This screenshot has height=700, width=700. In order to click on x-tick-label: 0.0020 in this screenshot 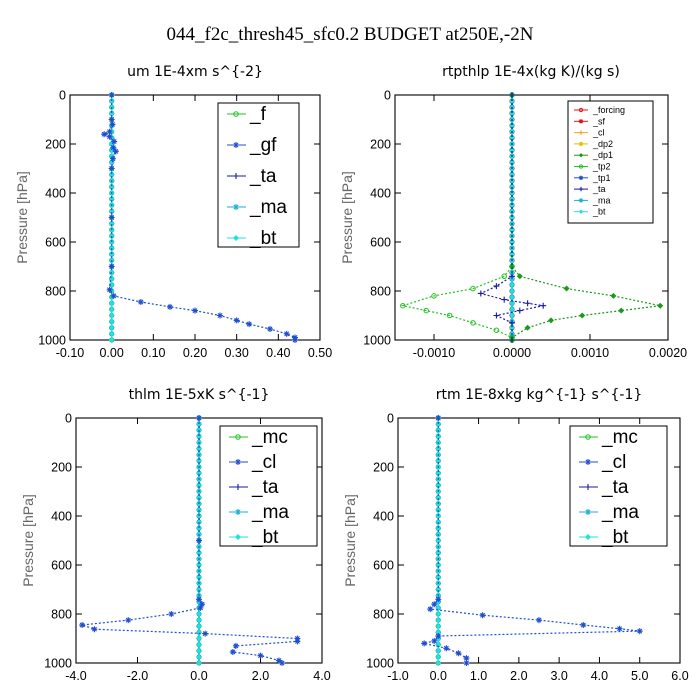, I will do `click(668, 353)`.